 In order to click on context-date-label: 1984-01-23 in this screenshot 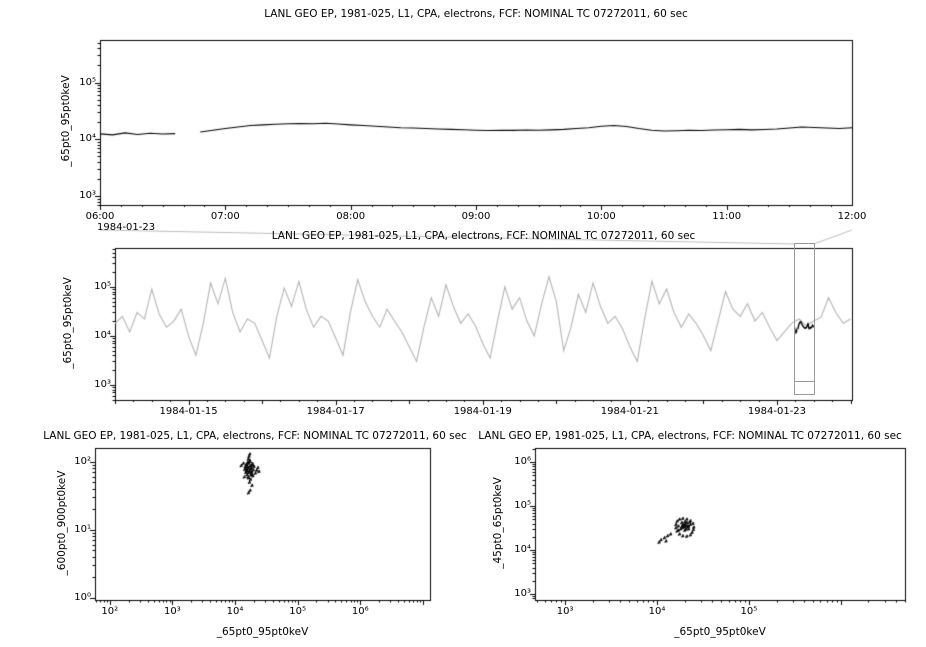, I will do `click(126, 227)`.